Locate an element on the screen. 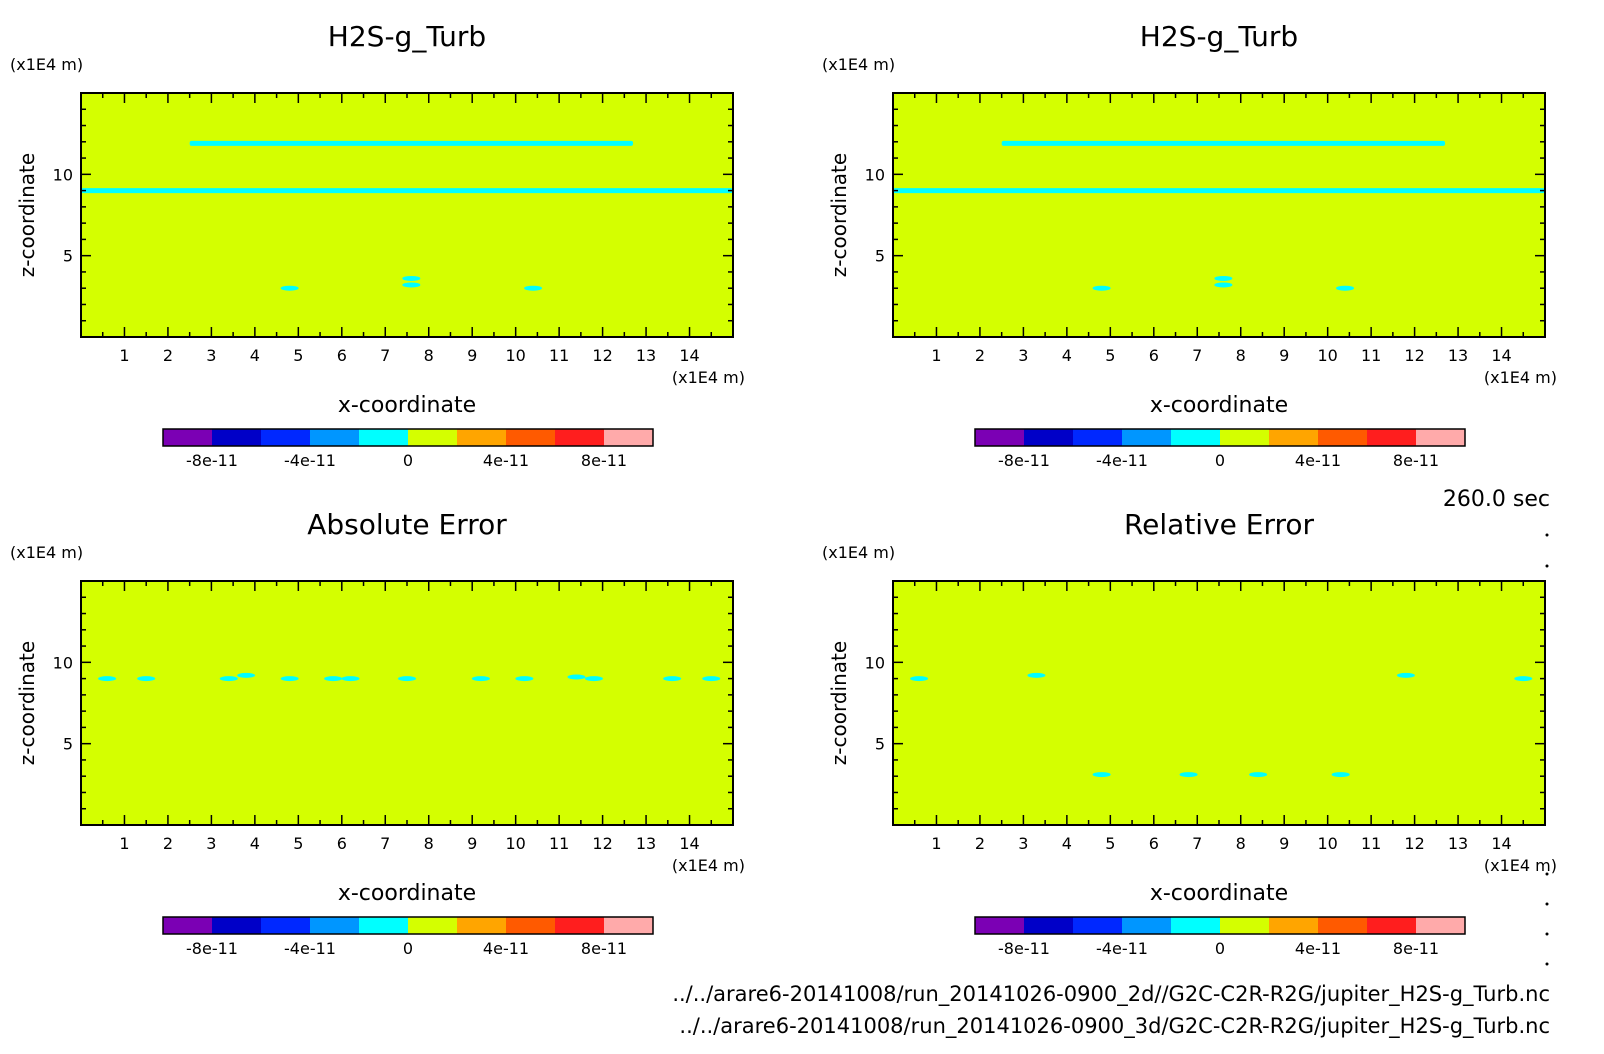 Image resolution: width=1604 pixels, height=1054 pixels. chart-title: Absolute Error is located at coordinates (407, 524).